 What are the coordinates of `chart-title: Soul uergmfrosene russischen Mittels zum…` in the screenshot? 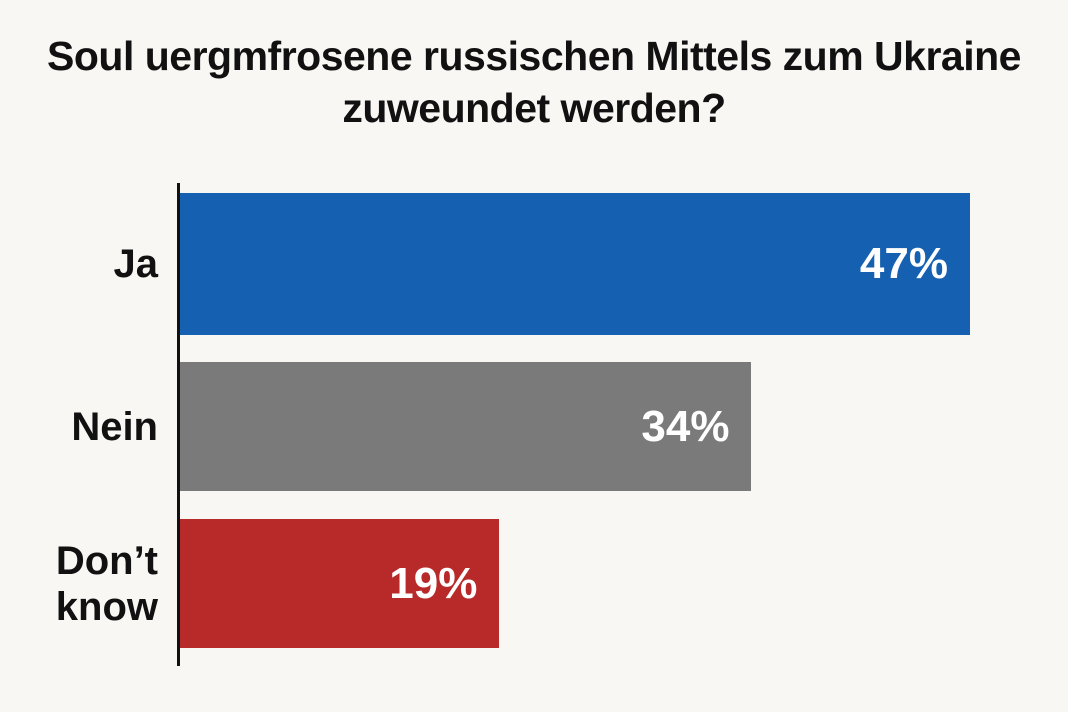 It's located at (534, 82).